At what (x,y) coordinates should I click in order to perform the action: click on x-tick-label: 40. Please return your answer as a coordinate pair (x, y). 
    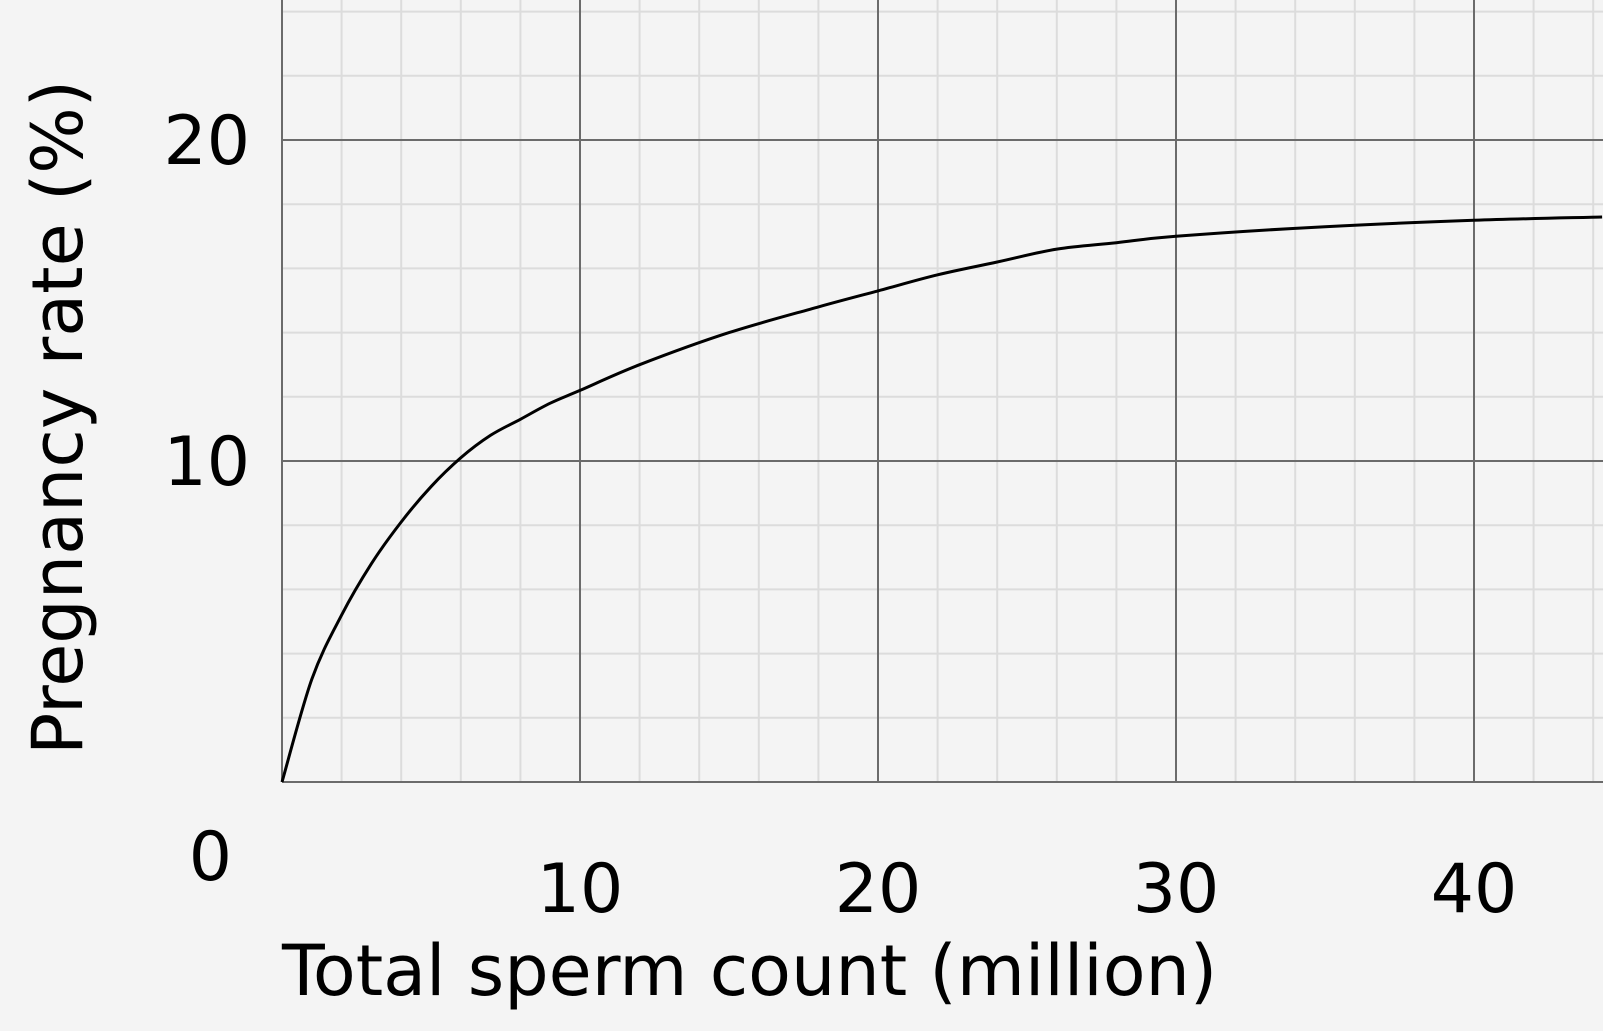
    Looking at the image, I should click on (1474, 889).